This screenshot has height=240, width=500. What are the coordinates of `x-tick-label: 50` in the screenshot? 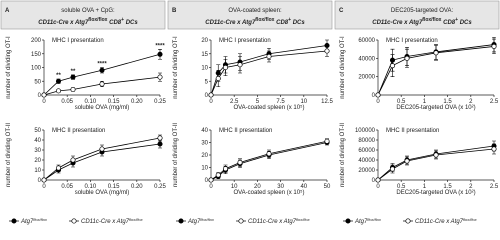 It's located at (327, 187).